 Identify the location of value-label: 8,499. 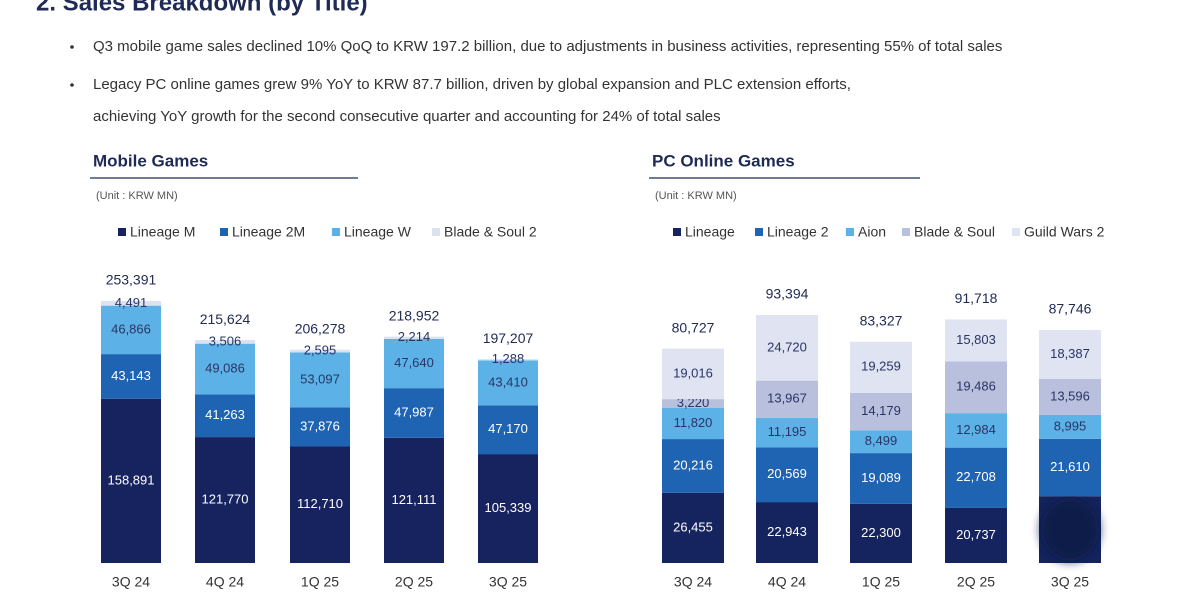
(881, 440).